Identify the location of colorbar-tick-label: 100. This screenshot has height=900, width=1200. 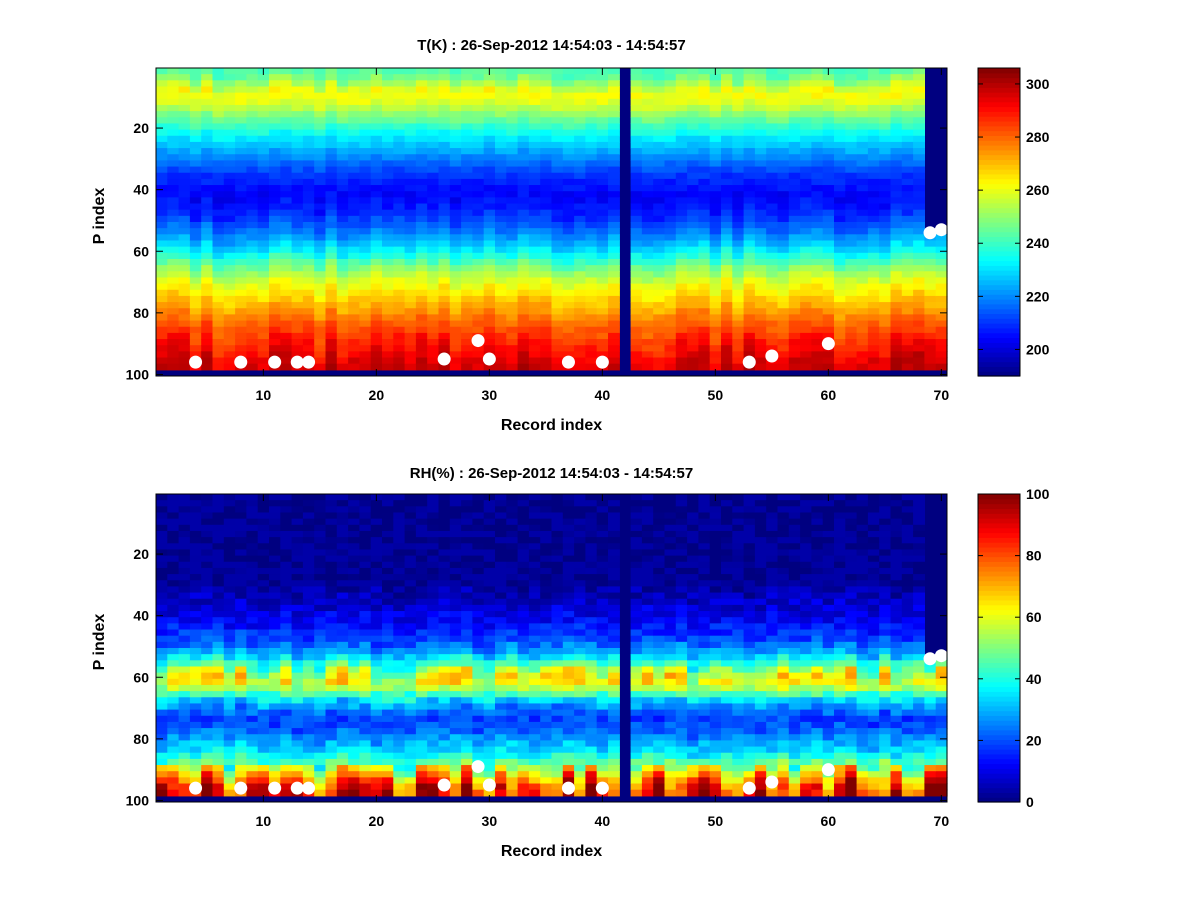
(1038, 494).